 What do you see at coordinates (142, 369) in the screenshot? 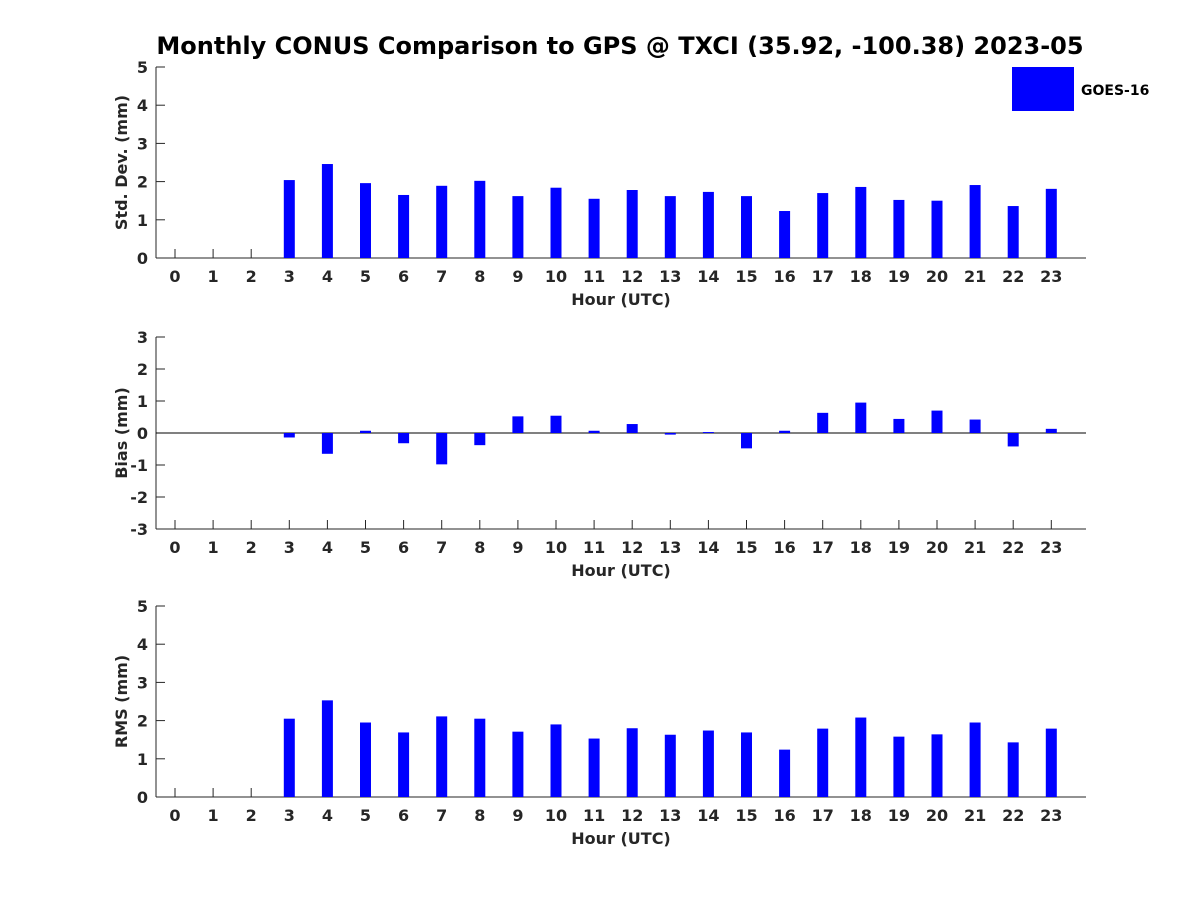
I see `y-tick-label: 2` at bounding box center [142, 369].